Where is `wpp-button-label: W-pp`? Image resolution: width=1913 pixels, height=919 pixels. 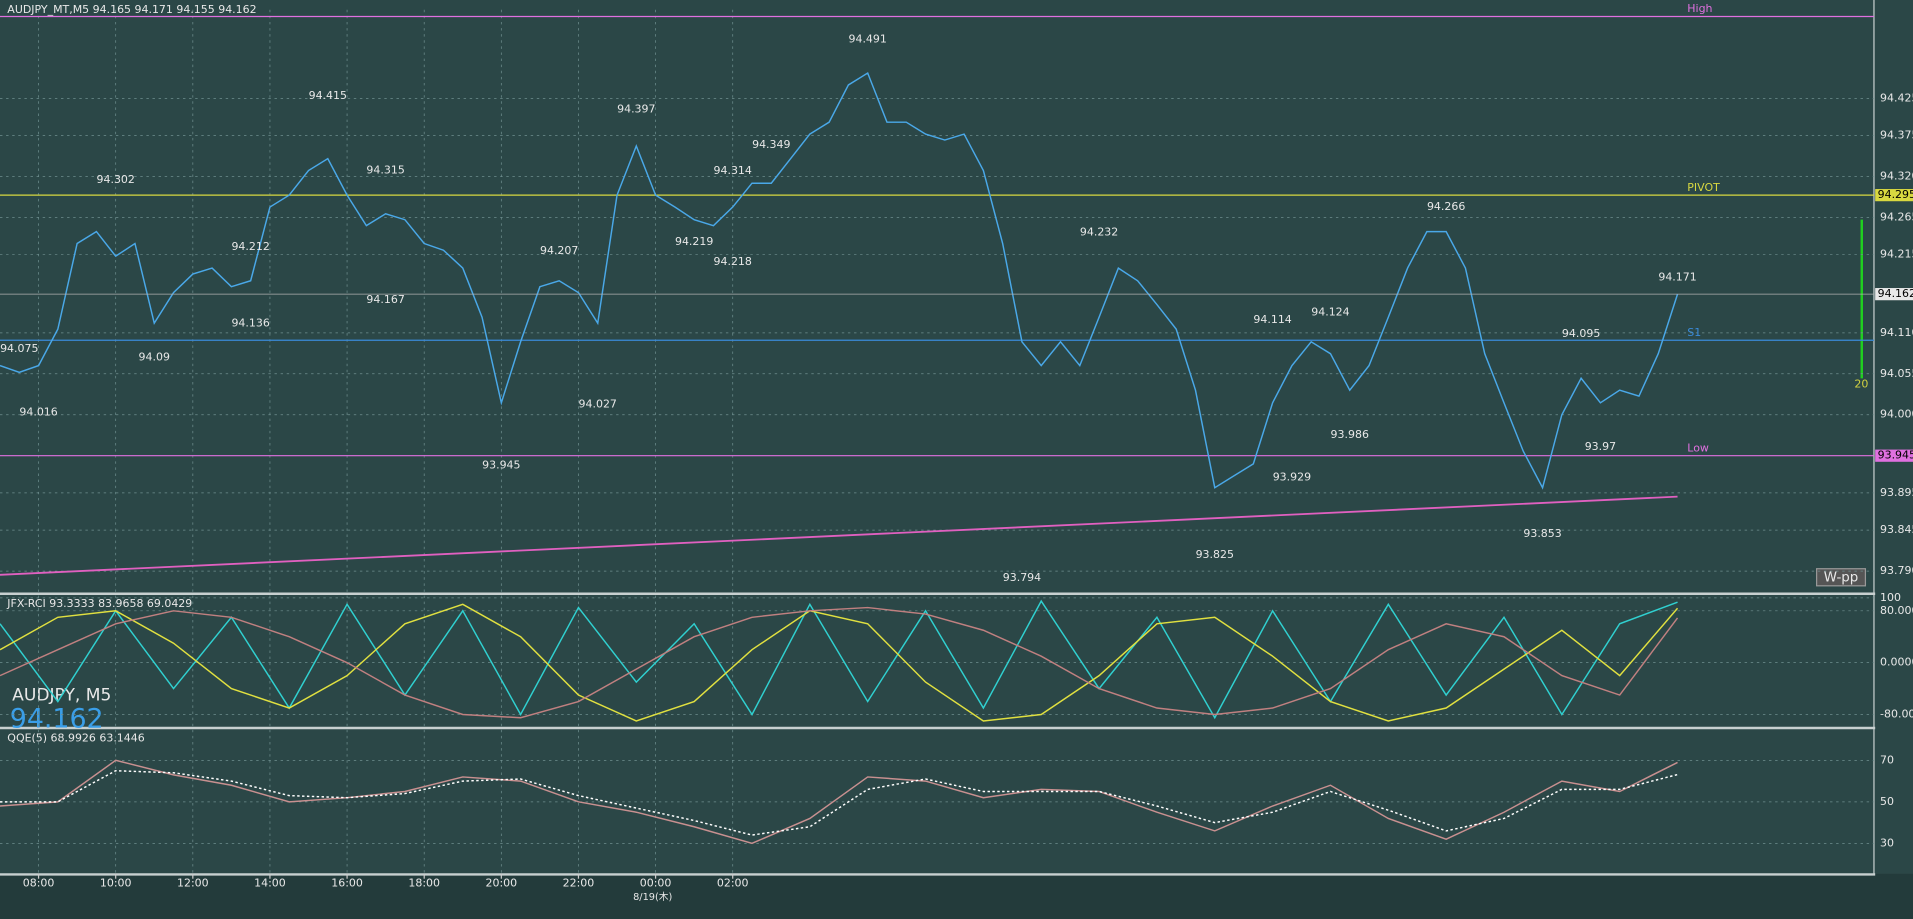 wpp-button-label: W-pp is located at coordinates (1841, 577).